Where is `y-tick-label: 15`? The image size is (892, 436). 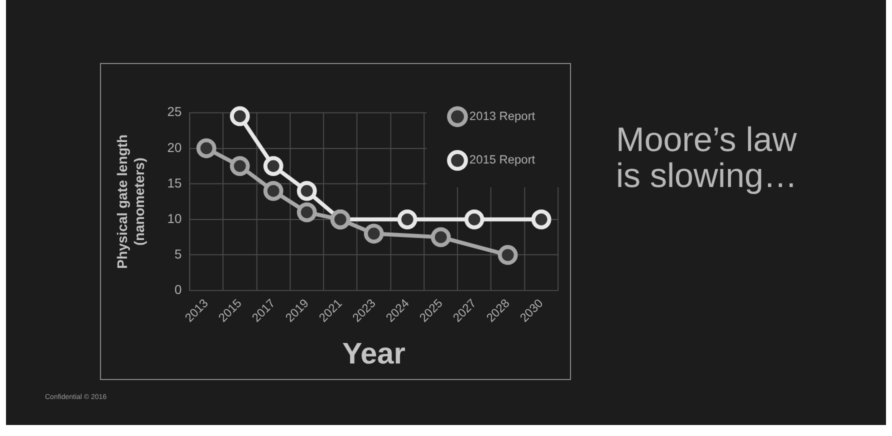 y-tick-label: 15 is located at coordinates (174, 182).